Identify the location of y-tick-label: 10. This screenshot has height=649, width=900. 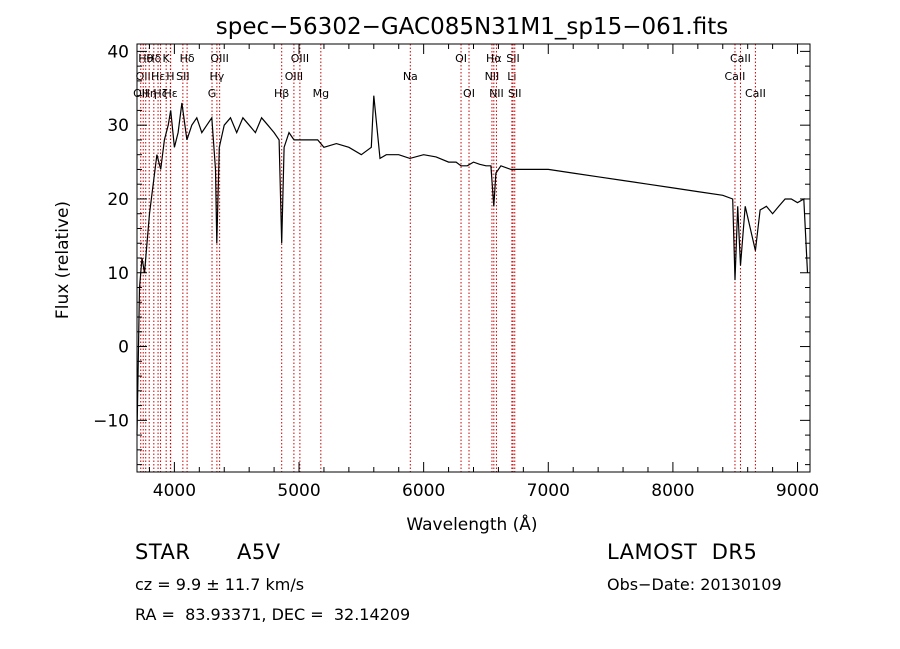
(118, 274).